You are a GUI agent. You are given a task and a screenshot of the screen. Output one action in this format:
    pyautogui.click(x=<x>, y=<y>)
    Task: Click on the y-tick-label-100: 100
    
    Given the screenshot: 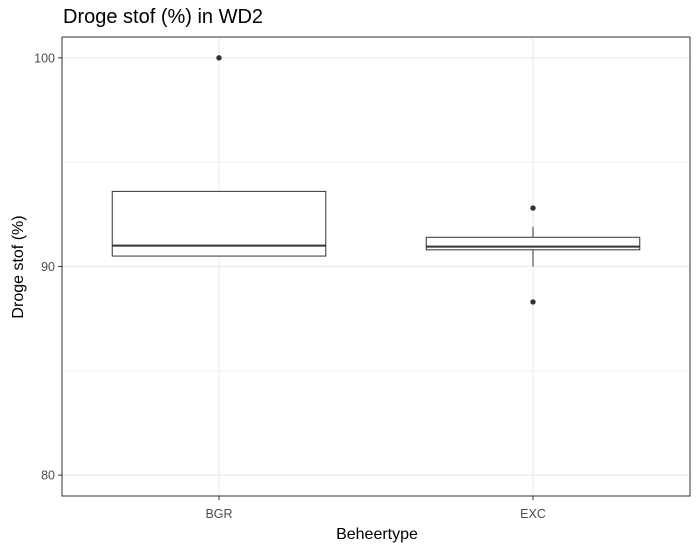 What is the action you would take?
    pyautogui.click(x=44, y=58)
    